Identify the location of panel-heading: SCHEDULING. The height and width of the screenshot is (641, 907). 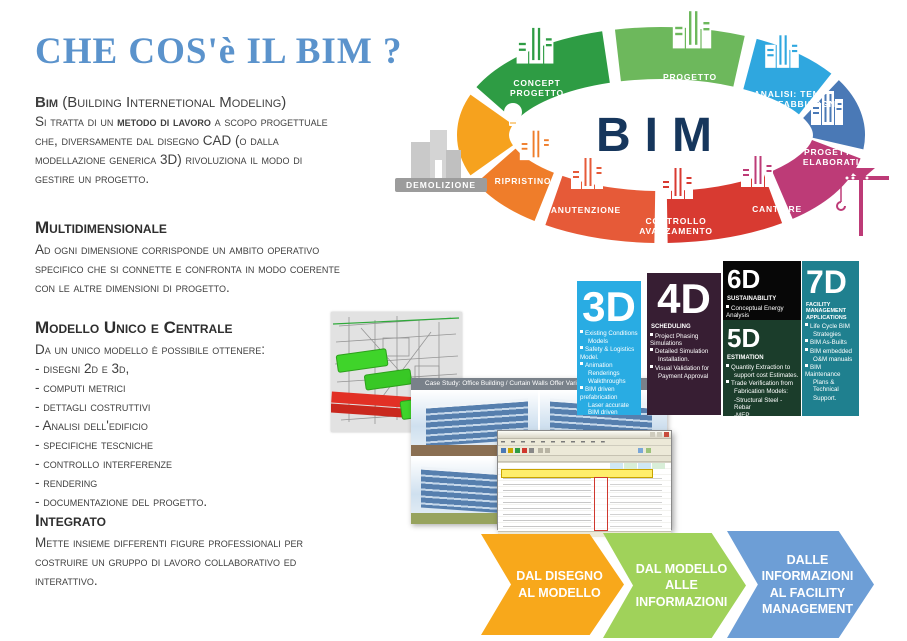
(671, 327).